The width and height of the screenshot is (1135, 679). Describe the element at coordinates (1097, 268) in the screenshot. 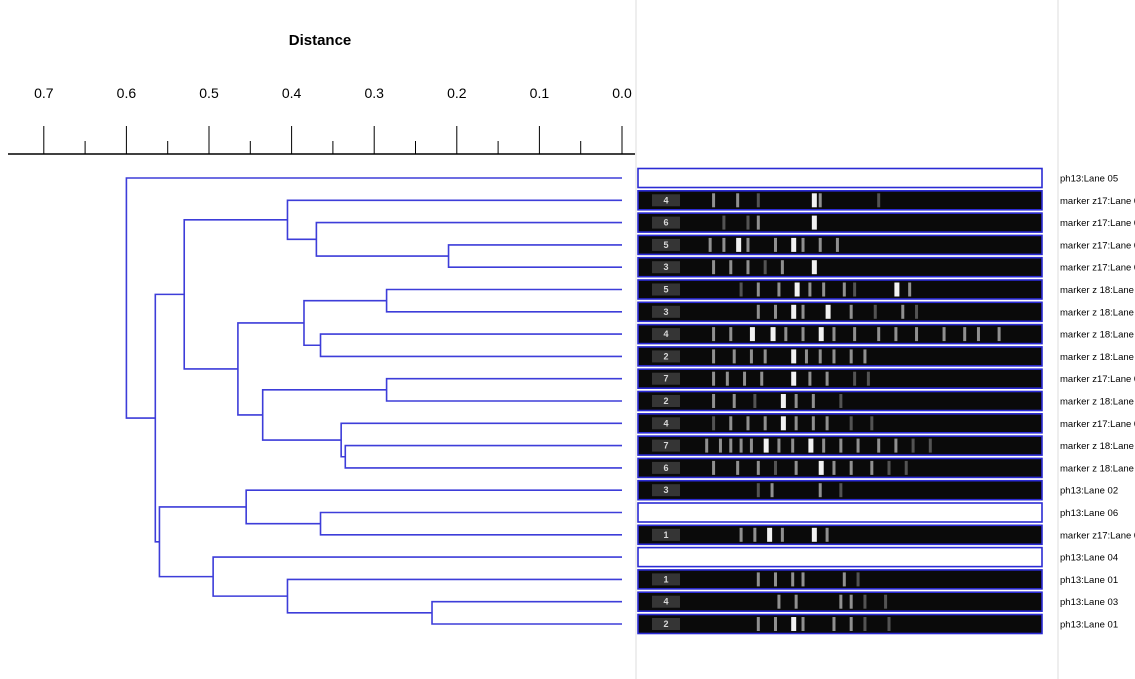

I see `row-label: marker z17:Lane 02` at that location.